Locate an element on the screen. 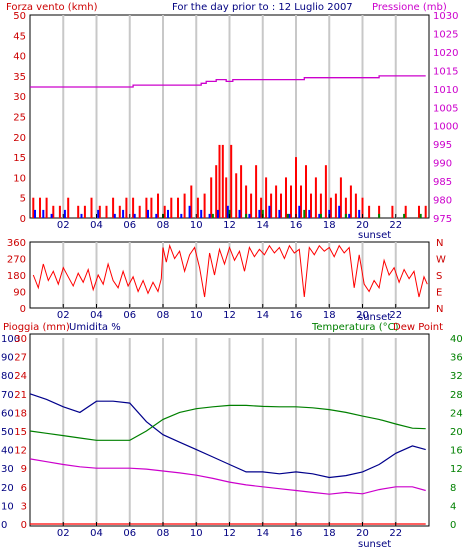  temperature-y-tick-label: 24 is located at coordinates (456, 413).